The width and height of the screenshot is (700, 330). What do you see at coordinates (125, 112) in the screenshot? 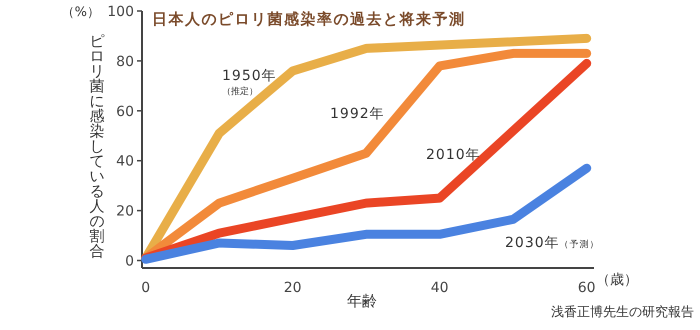
I see `y-tick-label: 60` at bounding box center [125, 112].